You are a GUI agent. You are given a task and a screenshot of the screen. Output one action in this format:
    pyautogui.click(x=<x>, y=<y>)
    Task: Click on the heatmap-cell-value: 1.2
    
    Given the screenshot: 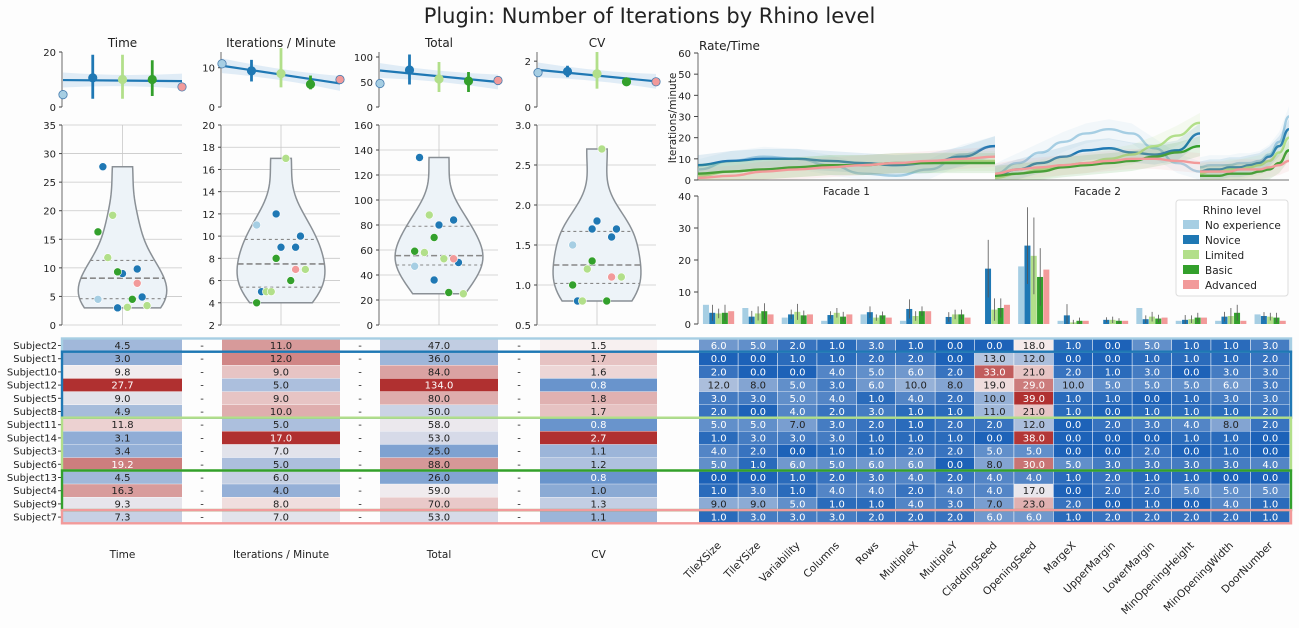 What is the action you would take?
    pyautogui.click(x=599, y=465)
    